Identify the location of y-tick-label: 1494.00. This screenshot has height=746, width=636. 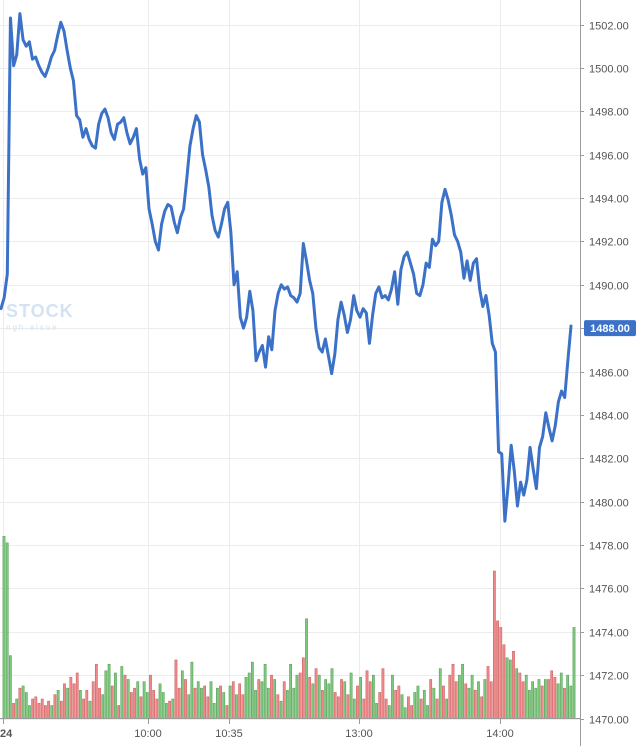
(609, 200).